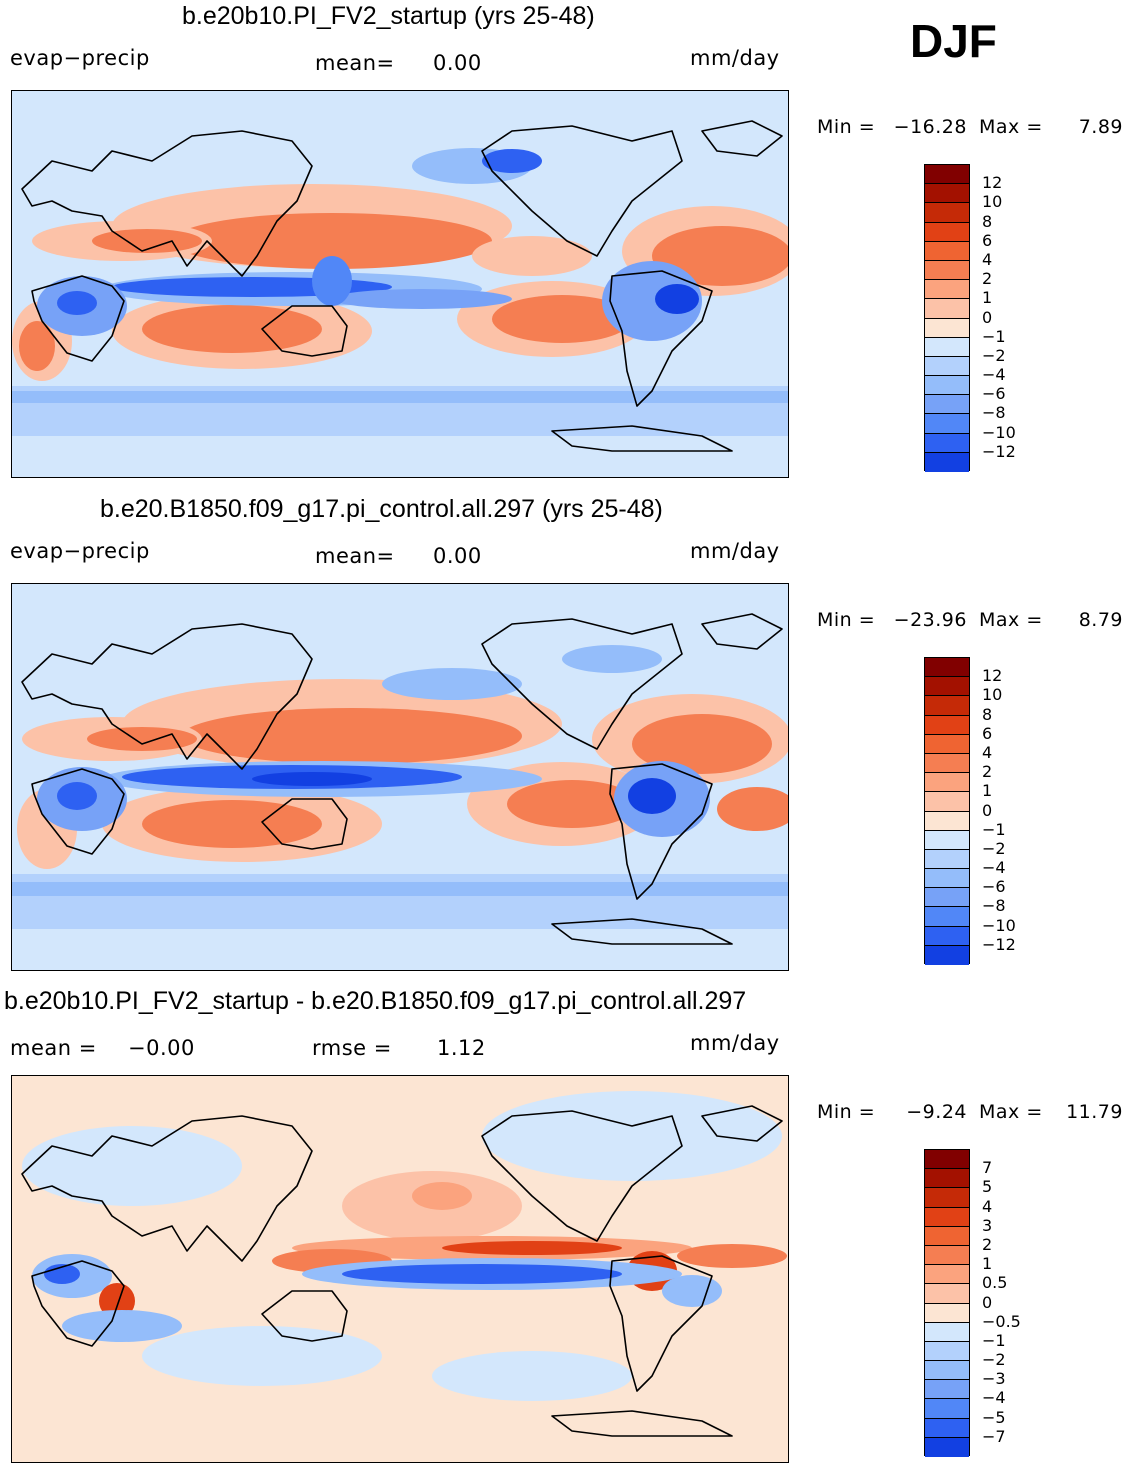  I want to click on colorbar-tick-label: 5, so click(987, 1187).